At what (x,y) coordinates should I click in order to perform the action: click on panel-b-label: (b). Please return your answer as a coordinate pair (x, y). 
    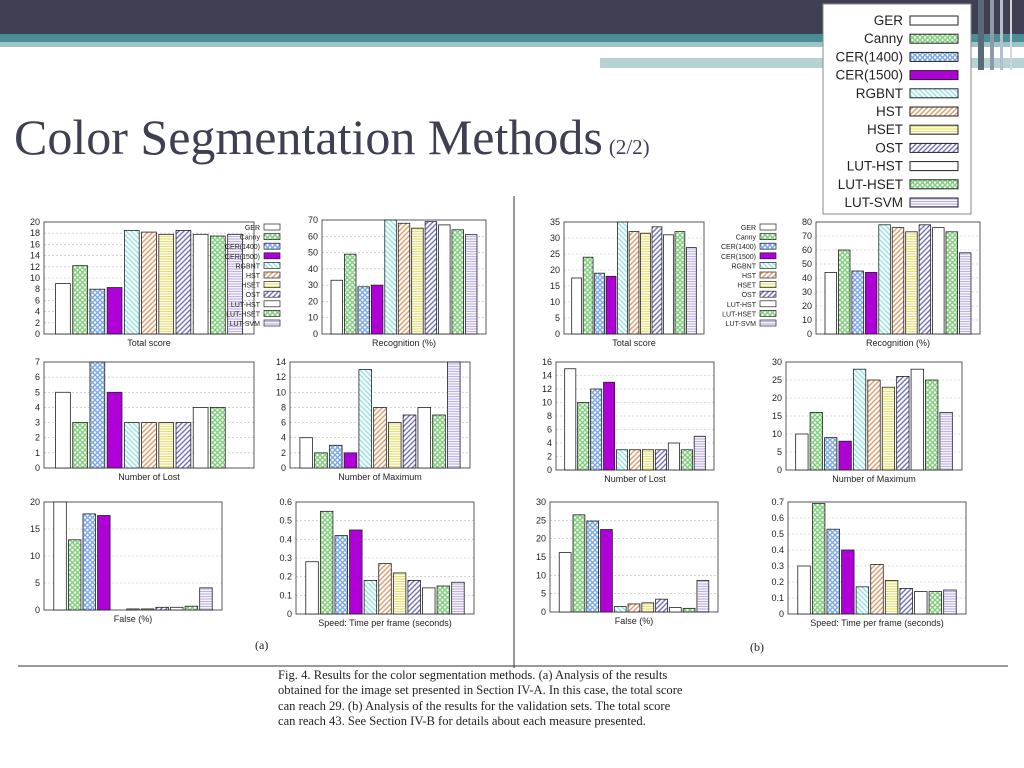
    Looking at the image, I should click on (757, 647).